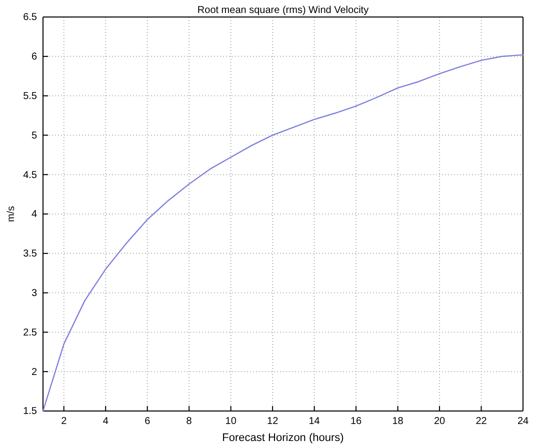 This screenshot has height=445, width=541. What do you see at coordinates (273, 422) in the screenshot?
I see `x-tick-label: 12` at bounding box center [273, 422].